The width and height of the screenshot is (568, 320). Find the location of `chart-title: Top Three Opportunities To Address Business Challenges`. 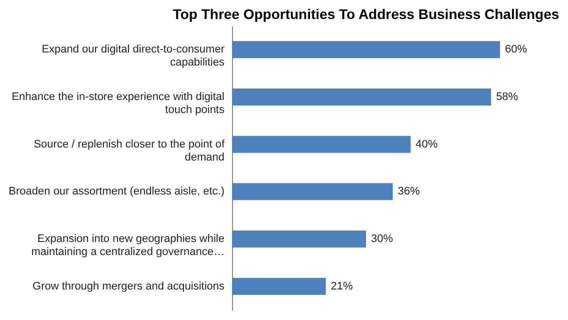

chart-title: Top Three Opportunities To Address Business Challenges is located at coordinates (366, 14).